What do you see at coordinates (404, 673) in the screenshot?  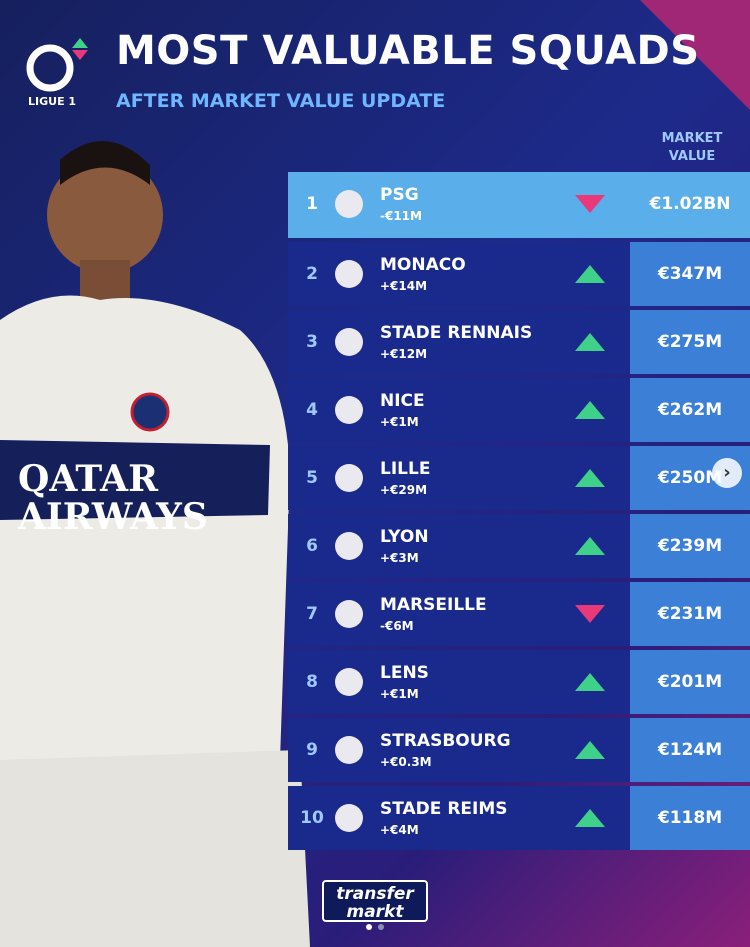 I see `club-name: LENS` at bounding box center [404, 673].